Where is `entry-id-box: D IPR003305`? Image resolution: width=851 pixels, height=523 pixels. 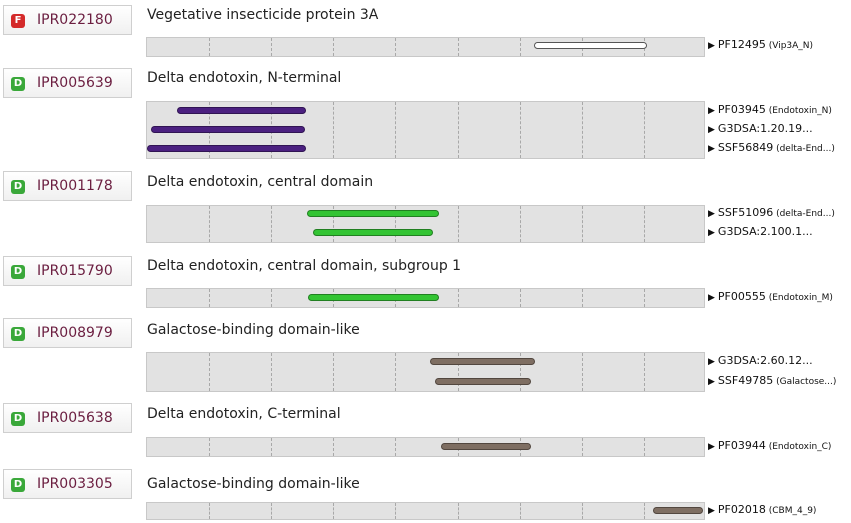 entry-id-box: D IPR003305 is located at coordinates (67, 484).